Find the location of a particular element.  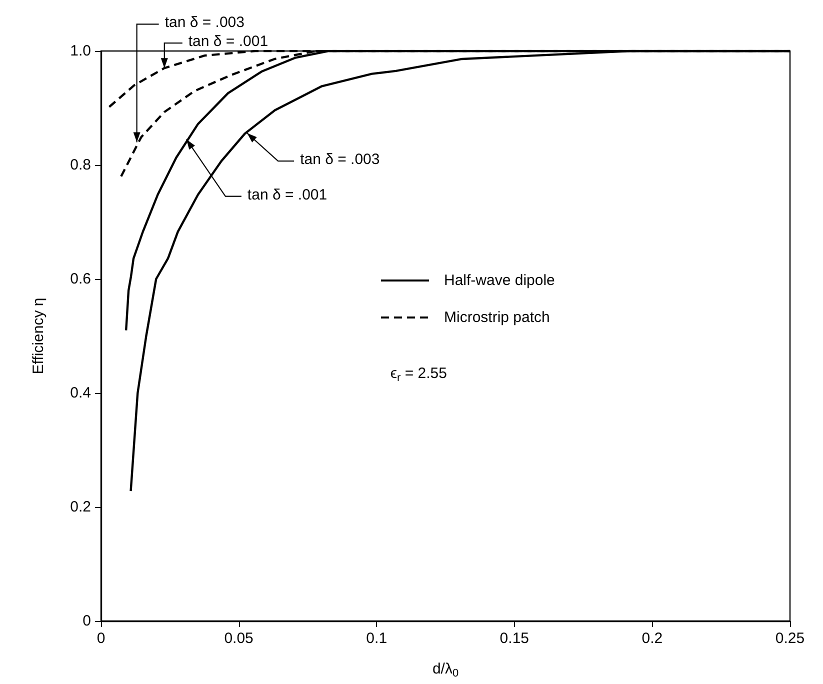

legend-label: Microstrip patch is located at coordinates (497, 317).